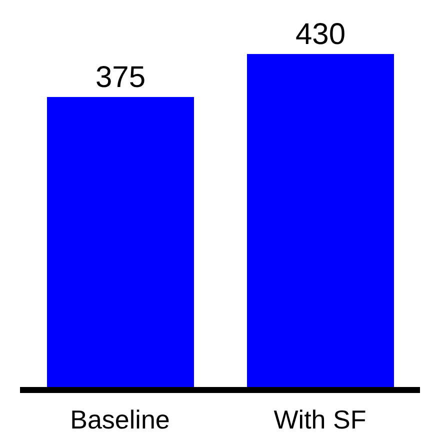  I want to click on data-label: 375, so click(120, 77).